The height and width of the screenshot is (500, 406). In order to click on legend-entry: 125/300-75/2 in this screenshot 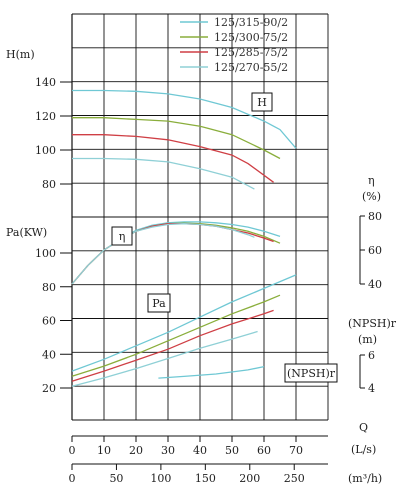, I will do `click(251, 37)`.